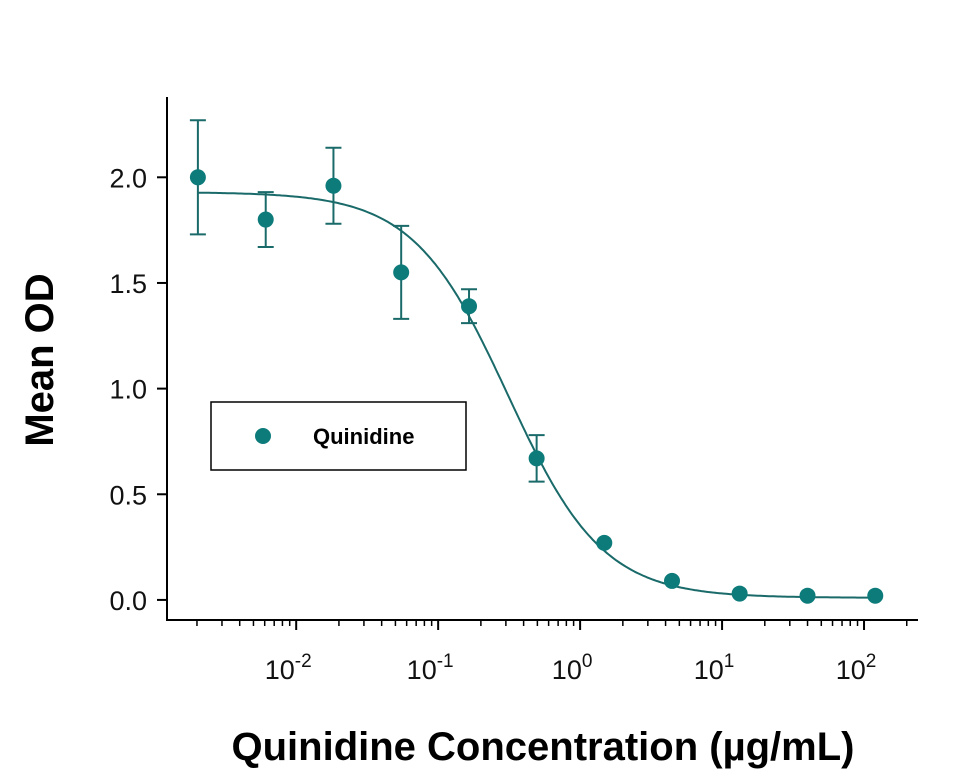 Image resolution: width=968 pixels, height=778 pixels. I want to click on y-tick-label: 2.0, so click(128, 178).